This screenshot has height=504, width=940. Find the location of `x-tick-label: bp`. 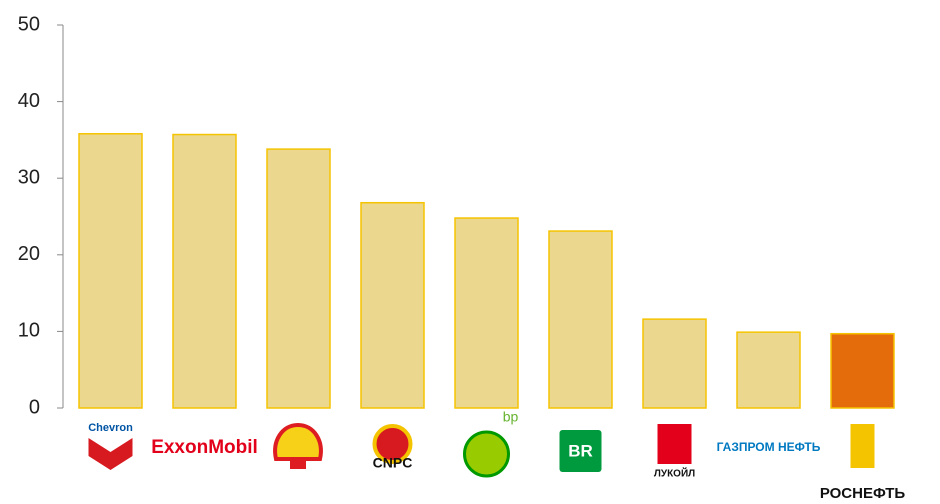

x-tick-label: bp is located at coordinates (511, 417).